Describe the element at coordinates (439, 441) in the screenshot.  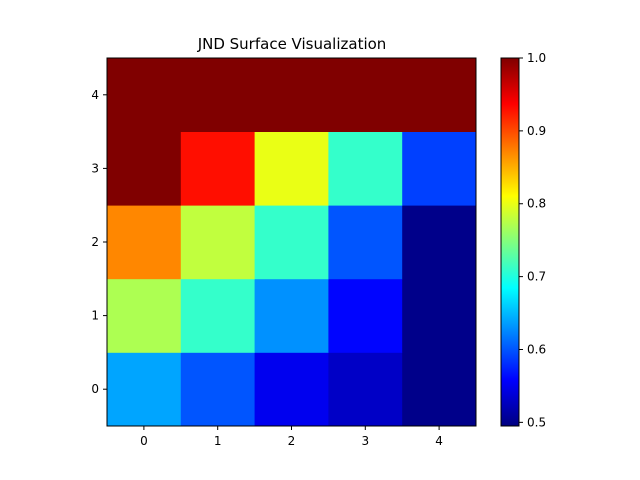
I see `x-tick-label: 4` at that location.